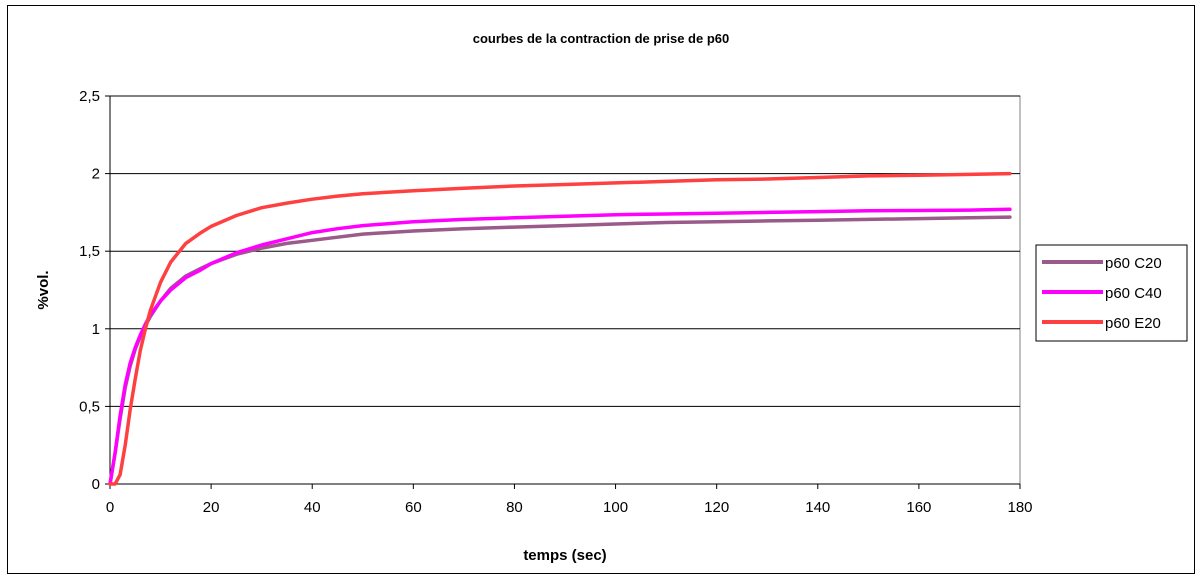 The height and width of the screenshot is (581, 1202). What do you see at coordinates (564, 555) in the screenshot?
I see `x-axis-title: temps (sec)` at bounding box center [564, 555].